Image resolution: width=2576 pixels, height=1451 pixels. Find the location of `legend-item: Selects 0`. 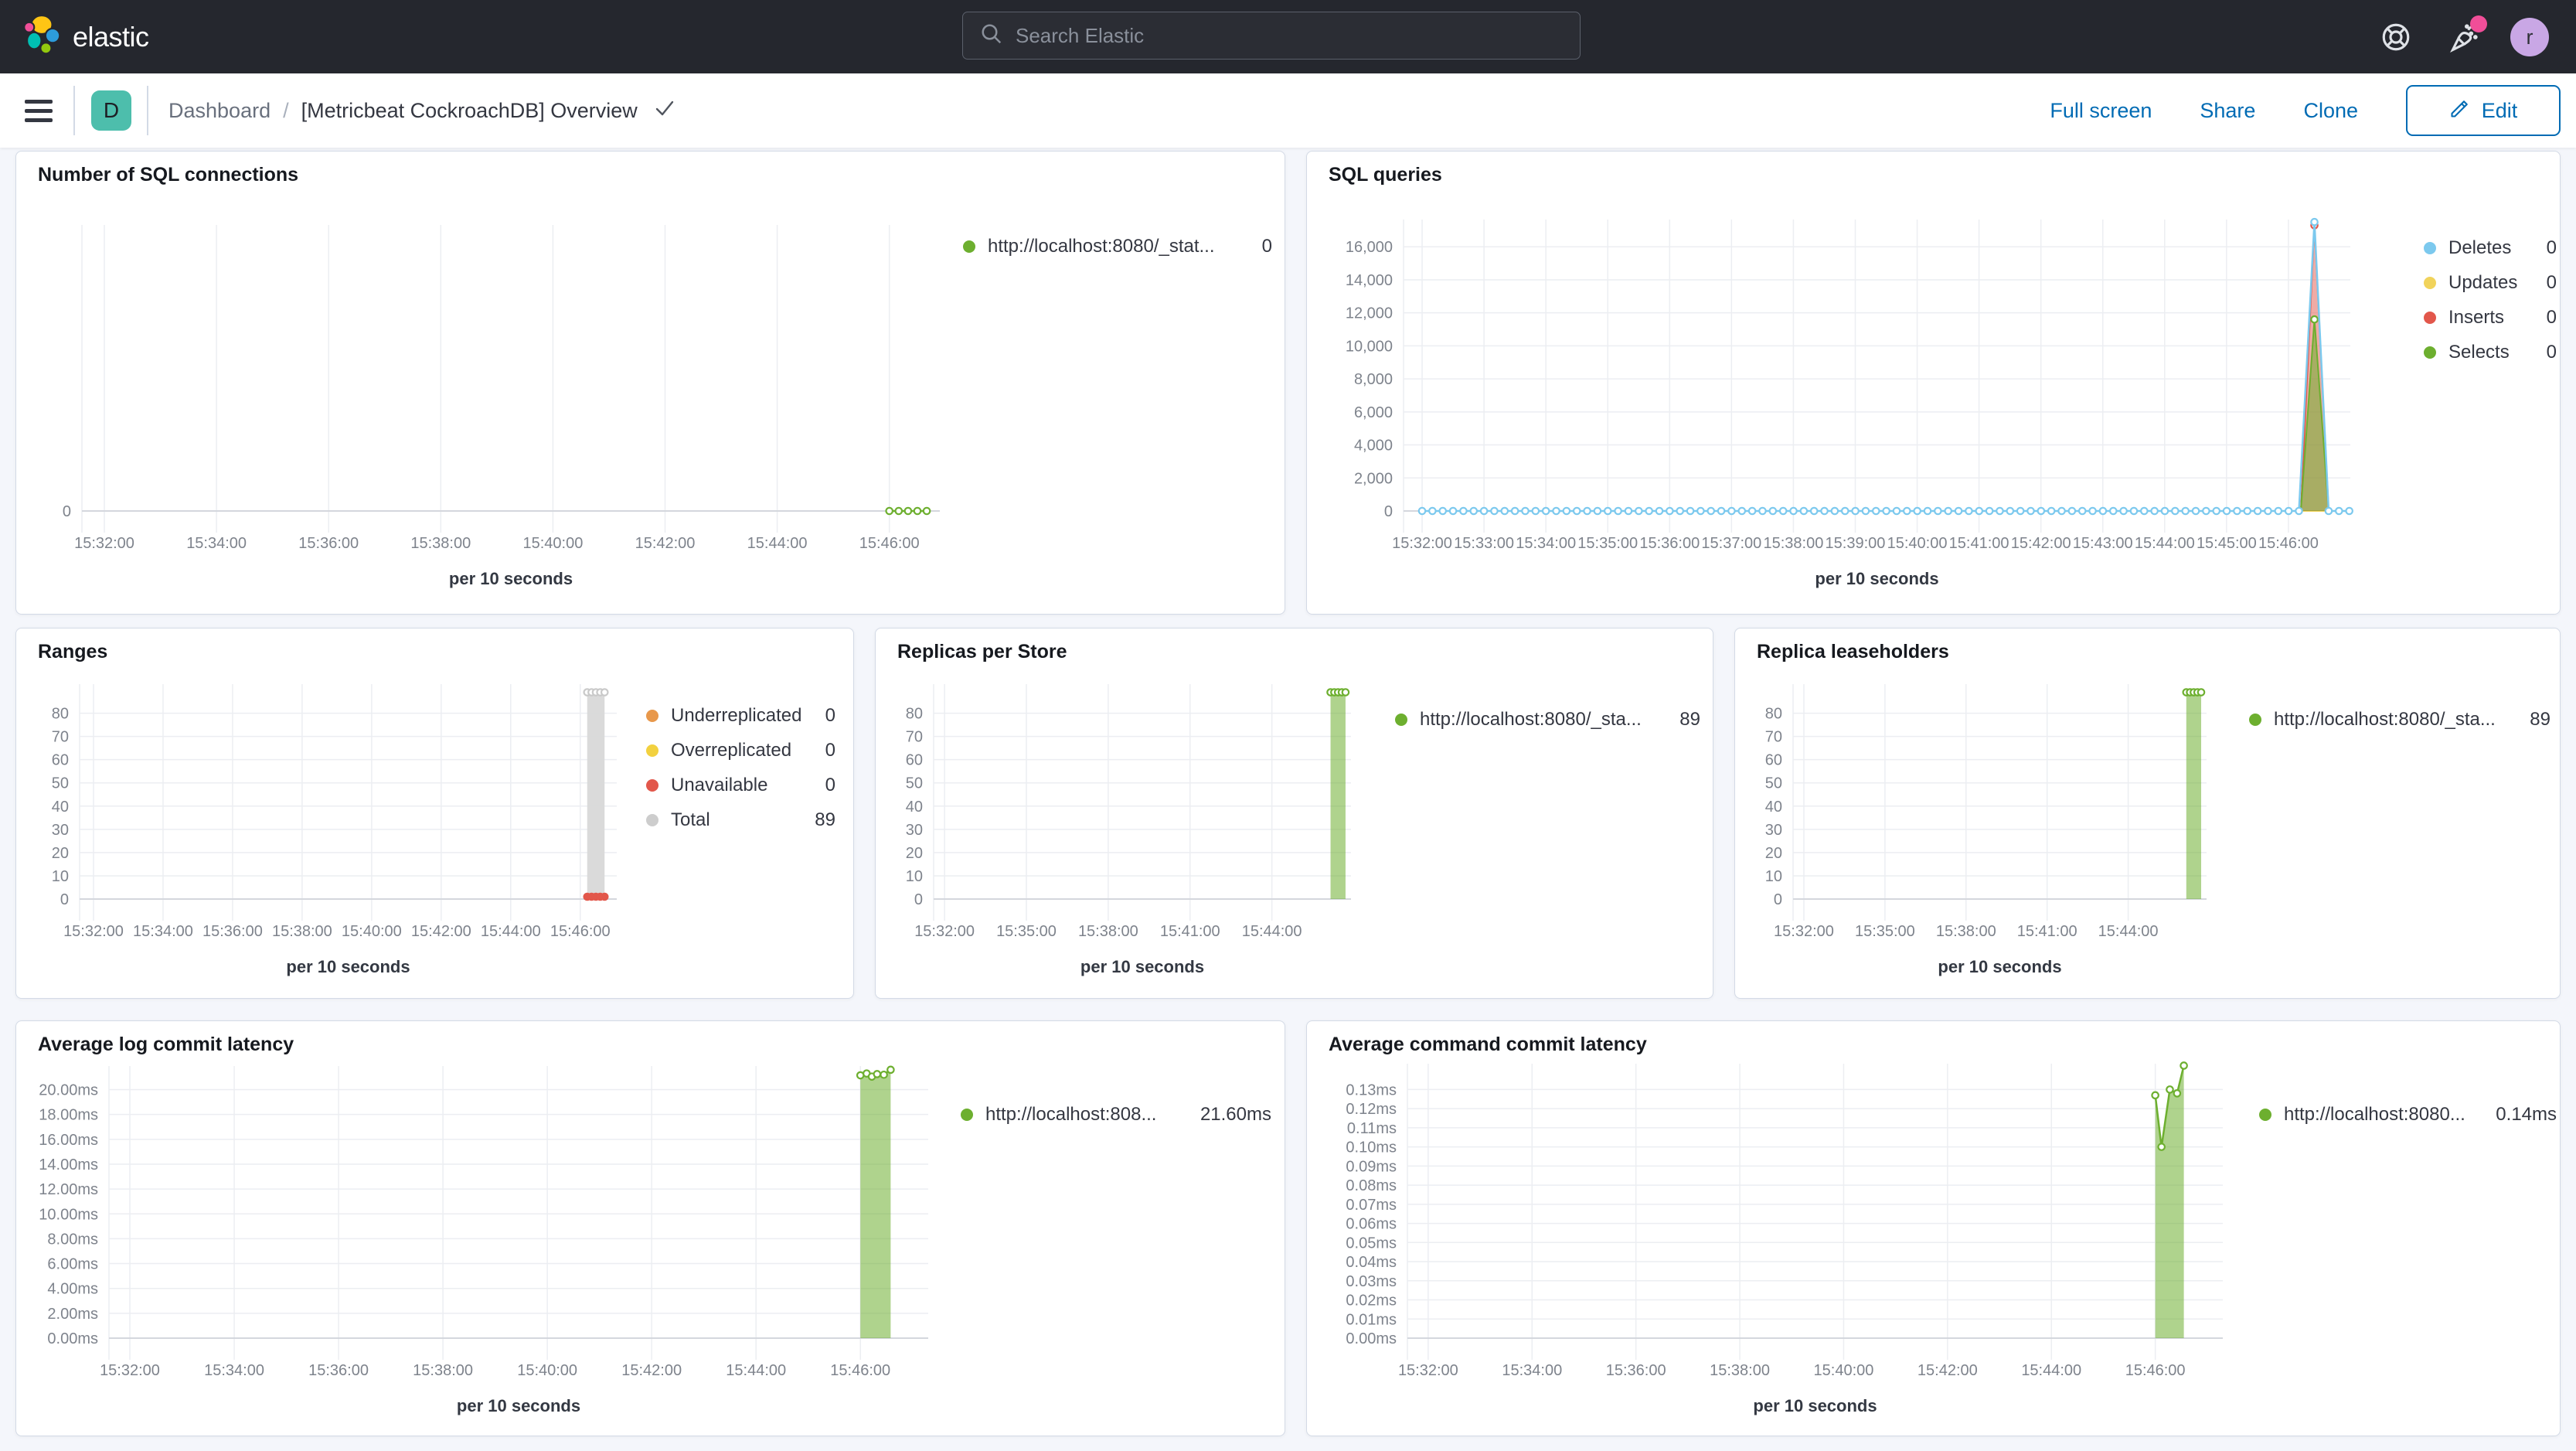

legend-item: Selects 0 is located at coordinates (2490, 352).